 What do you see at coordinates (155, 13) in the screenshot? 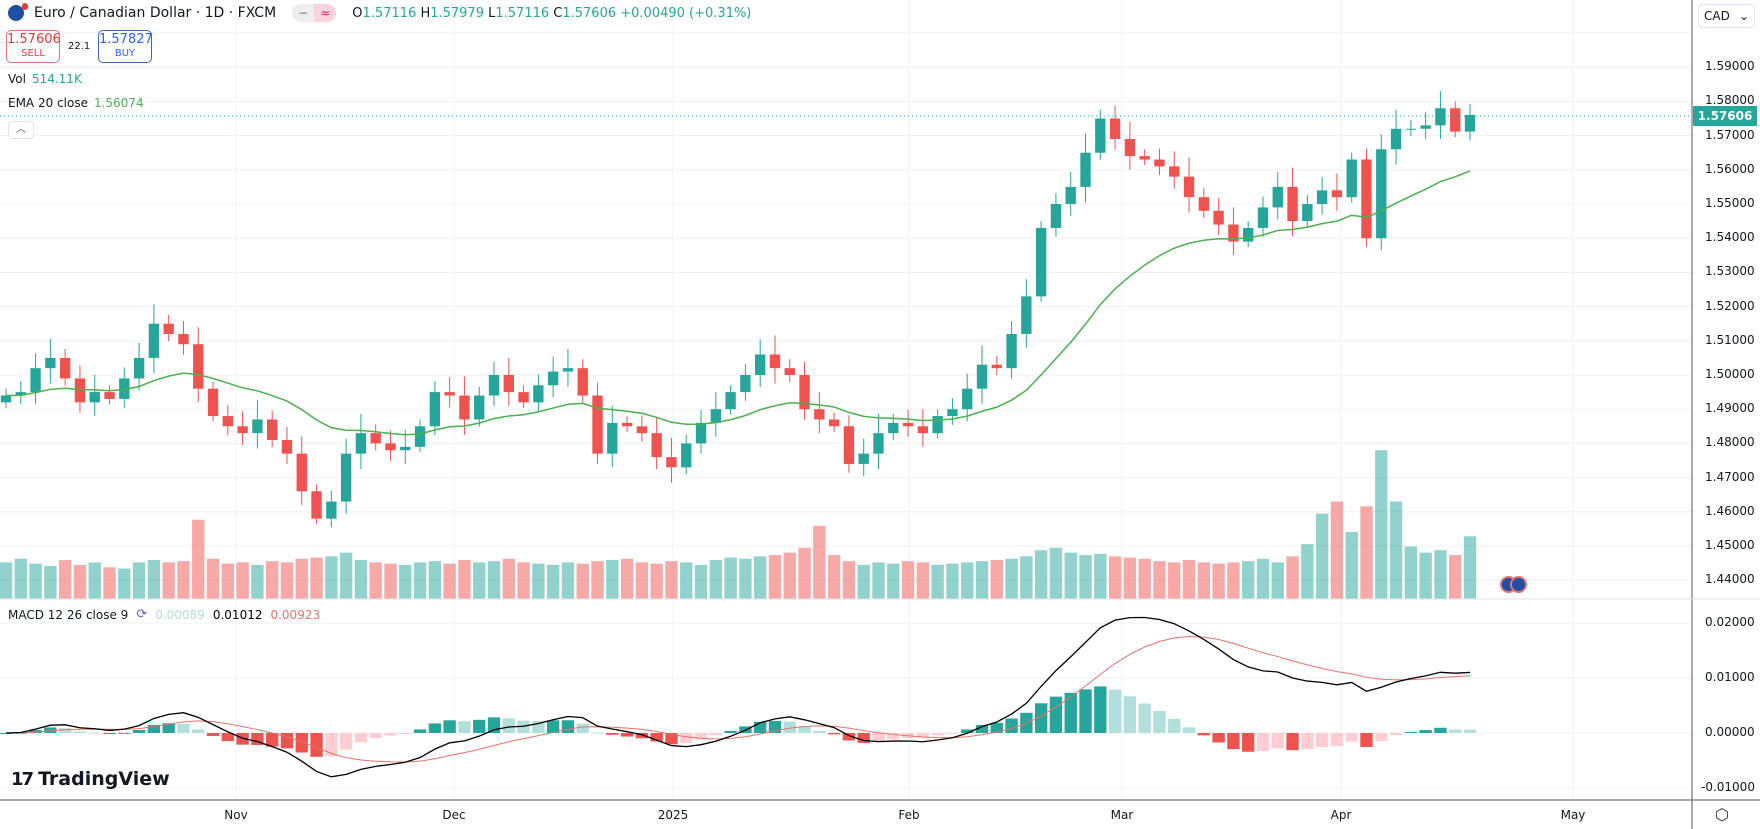
I see `symbol-title: Euro / Canadian Dollar · 1D · FXCM` at bounding box center [155, 13].